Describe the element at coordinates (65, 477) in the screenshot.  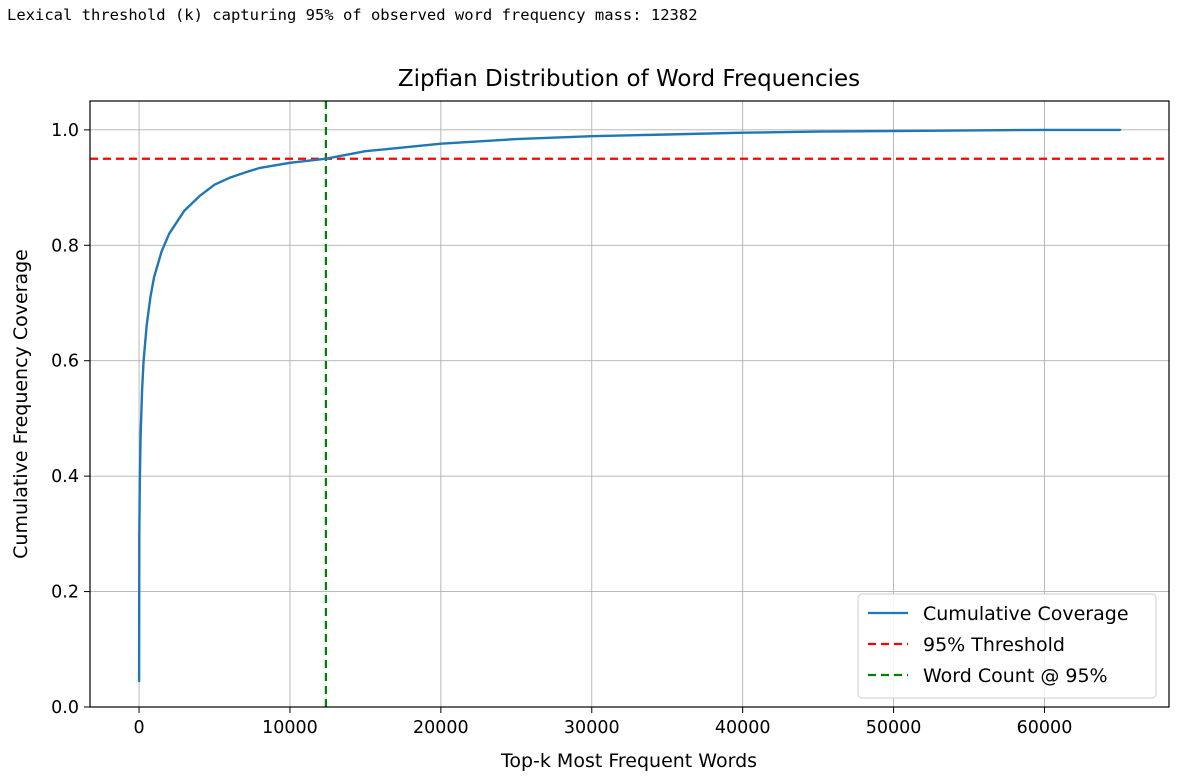
I see `y-tick-label: 0.4` at that location.